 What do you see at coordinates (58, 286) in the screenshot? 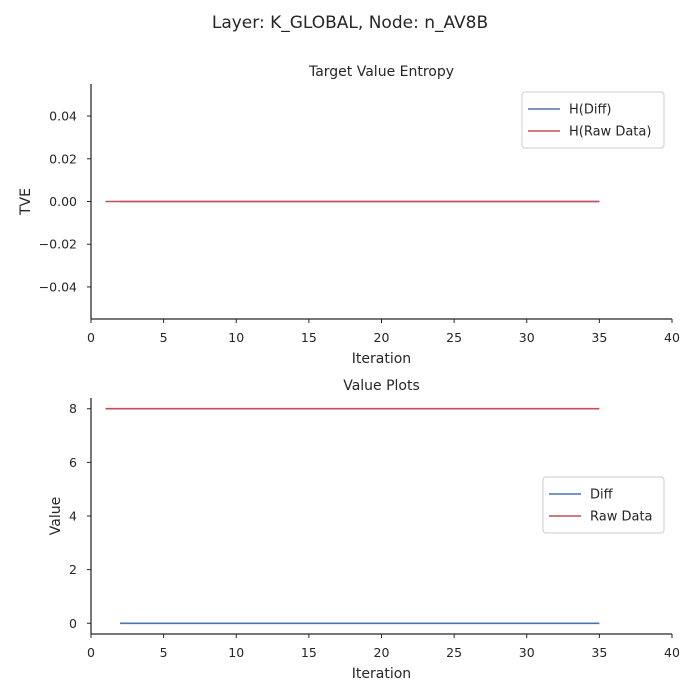
I see `y-tick-label: −0.04` at bounding box center [58, 286].